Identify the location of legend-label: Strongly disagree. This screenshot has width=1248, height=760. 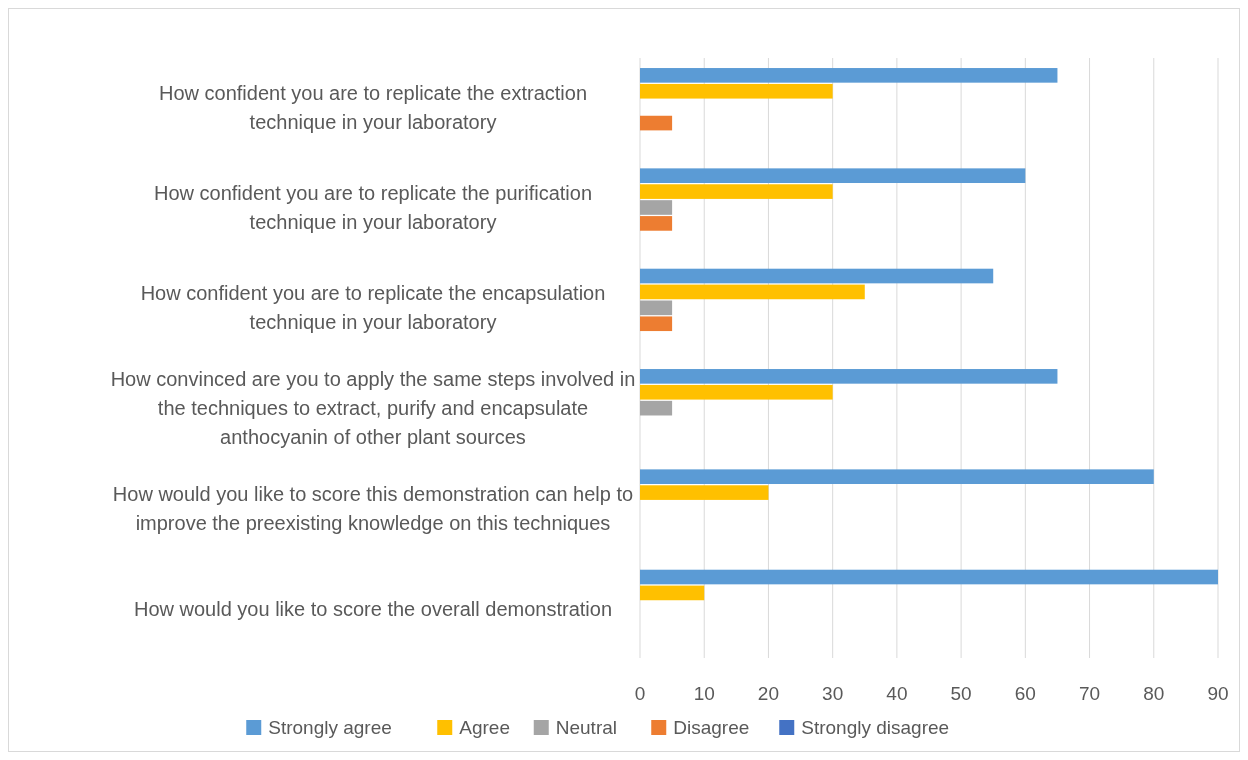
(875, 727).